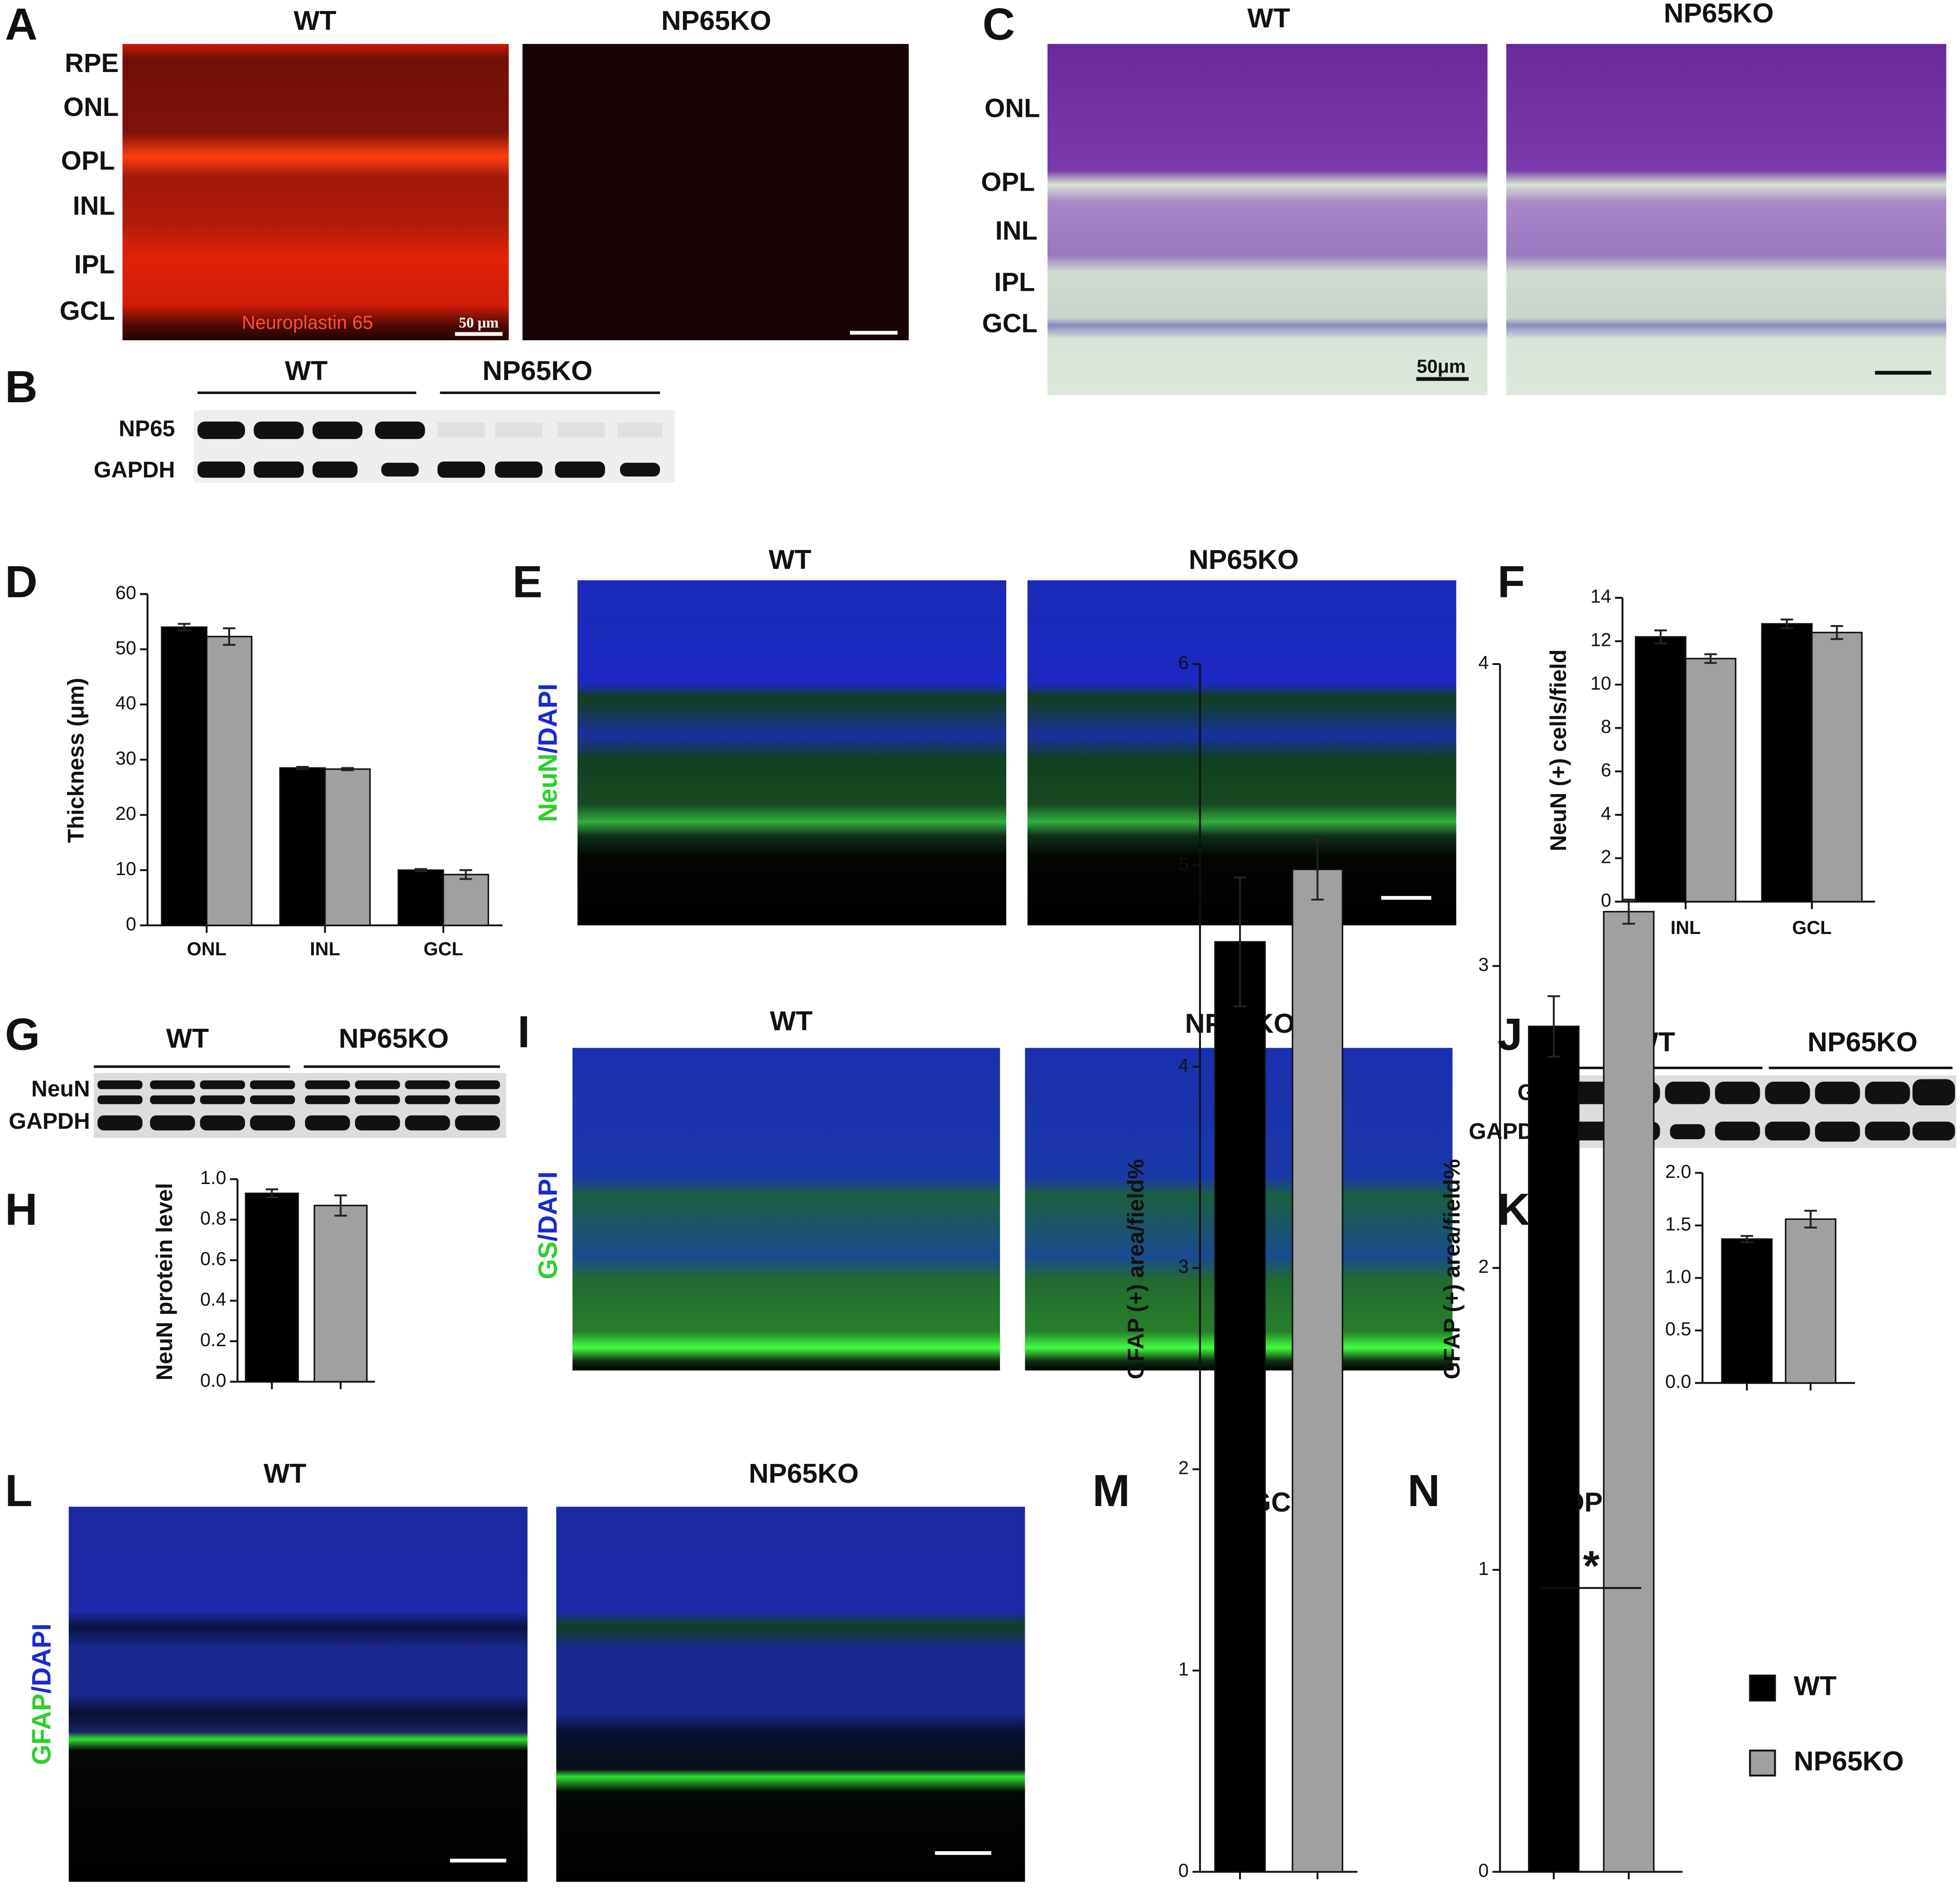 Image resolution: width=1960 pixels, height=1892 pixels. What do you see at coordinates (1510, 1035) in the screenshot?
I see `panel-letter: J` at bounding box center [1510, 1035].